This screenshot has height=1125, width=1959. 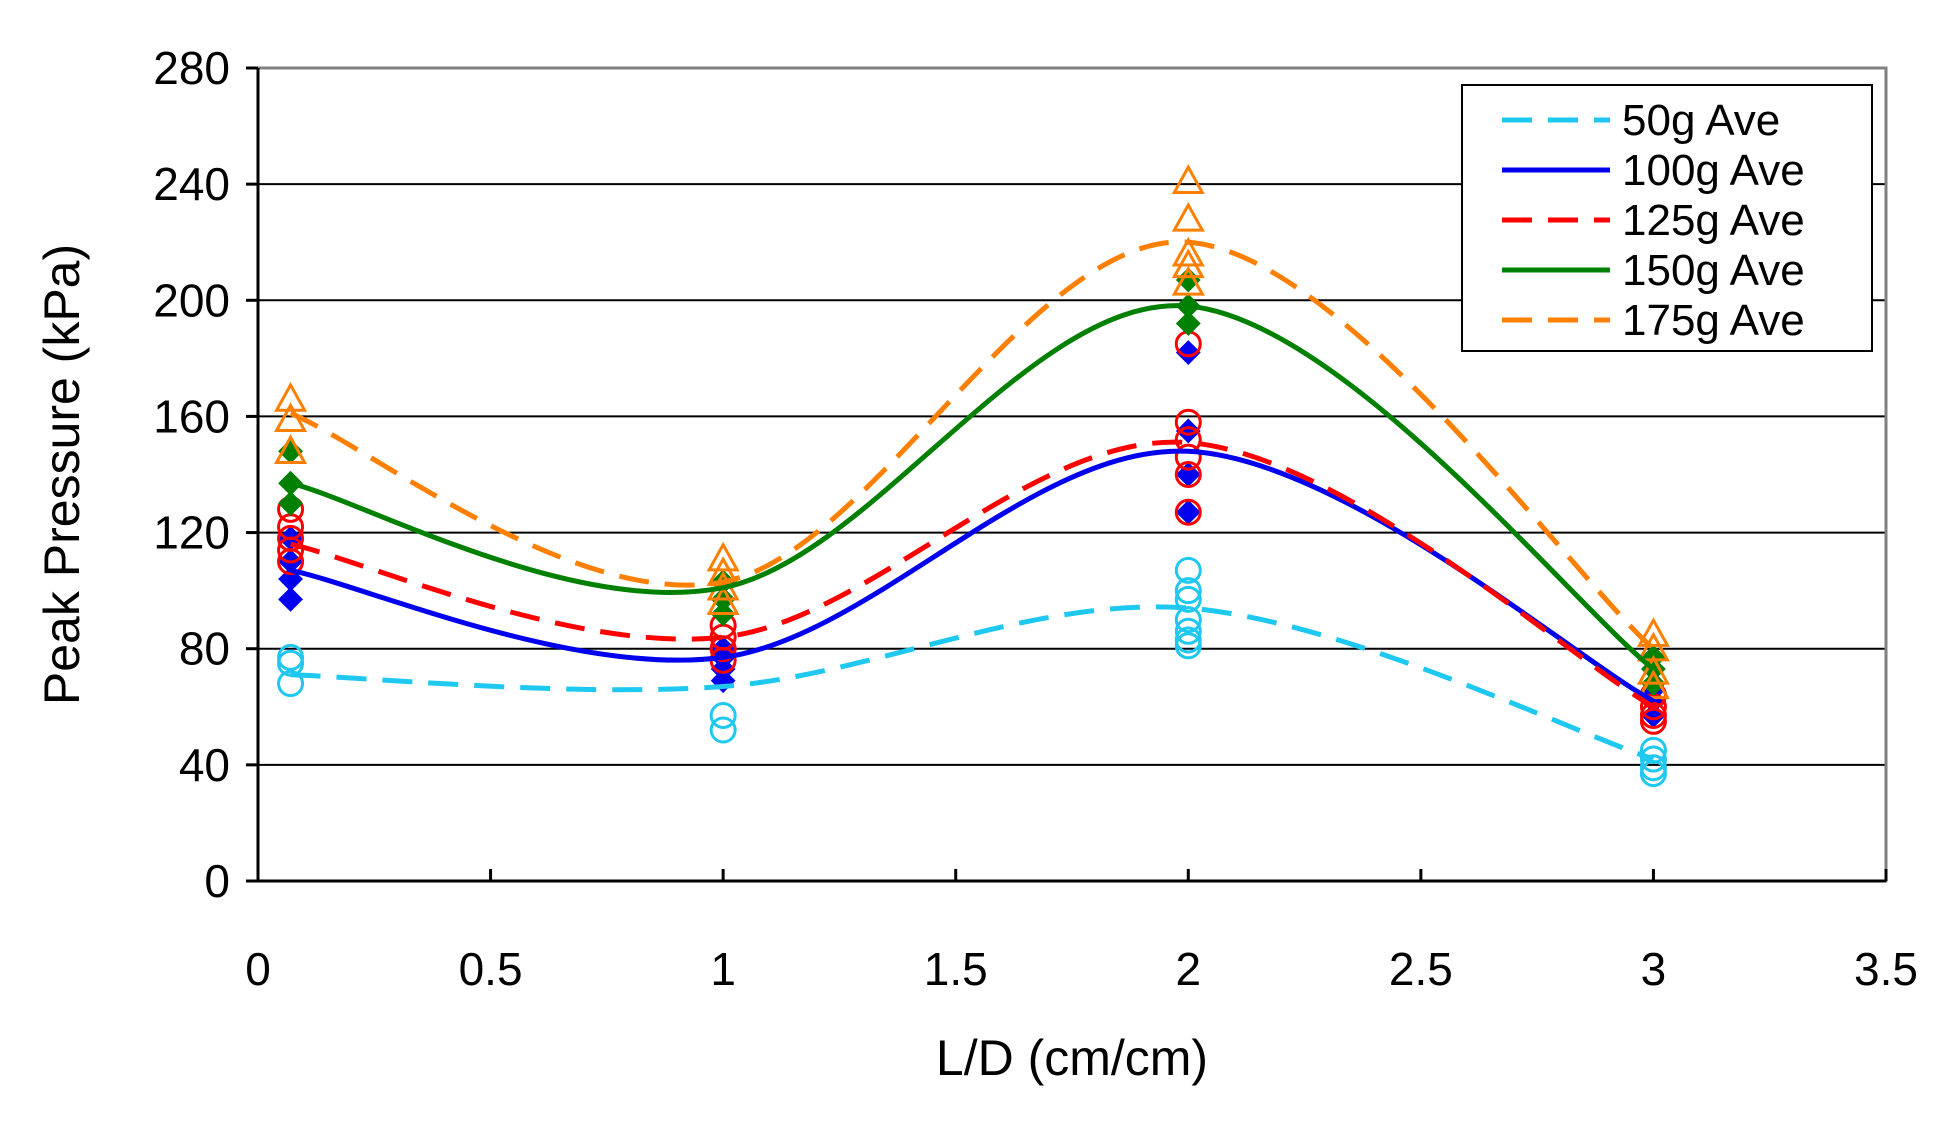 I want to click on x-tick-label: 1.5, so click(x=956, y=969).